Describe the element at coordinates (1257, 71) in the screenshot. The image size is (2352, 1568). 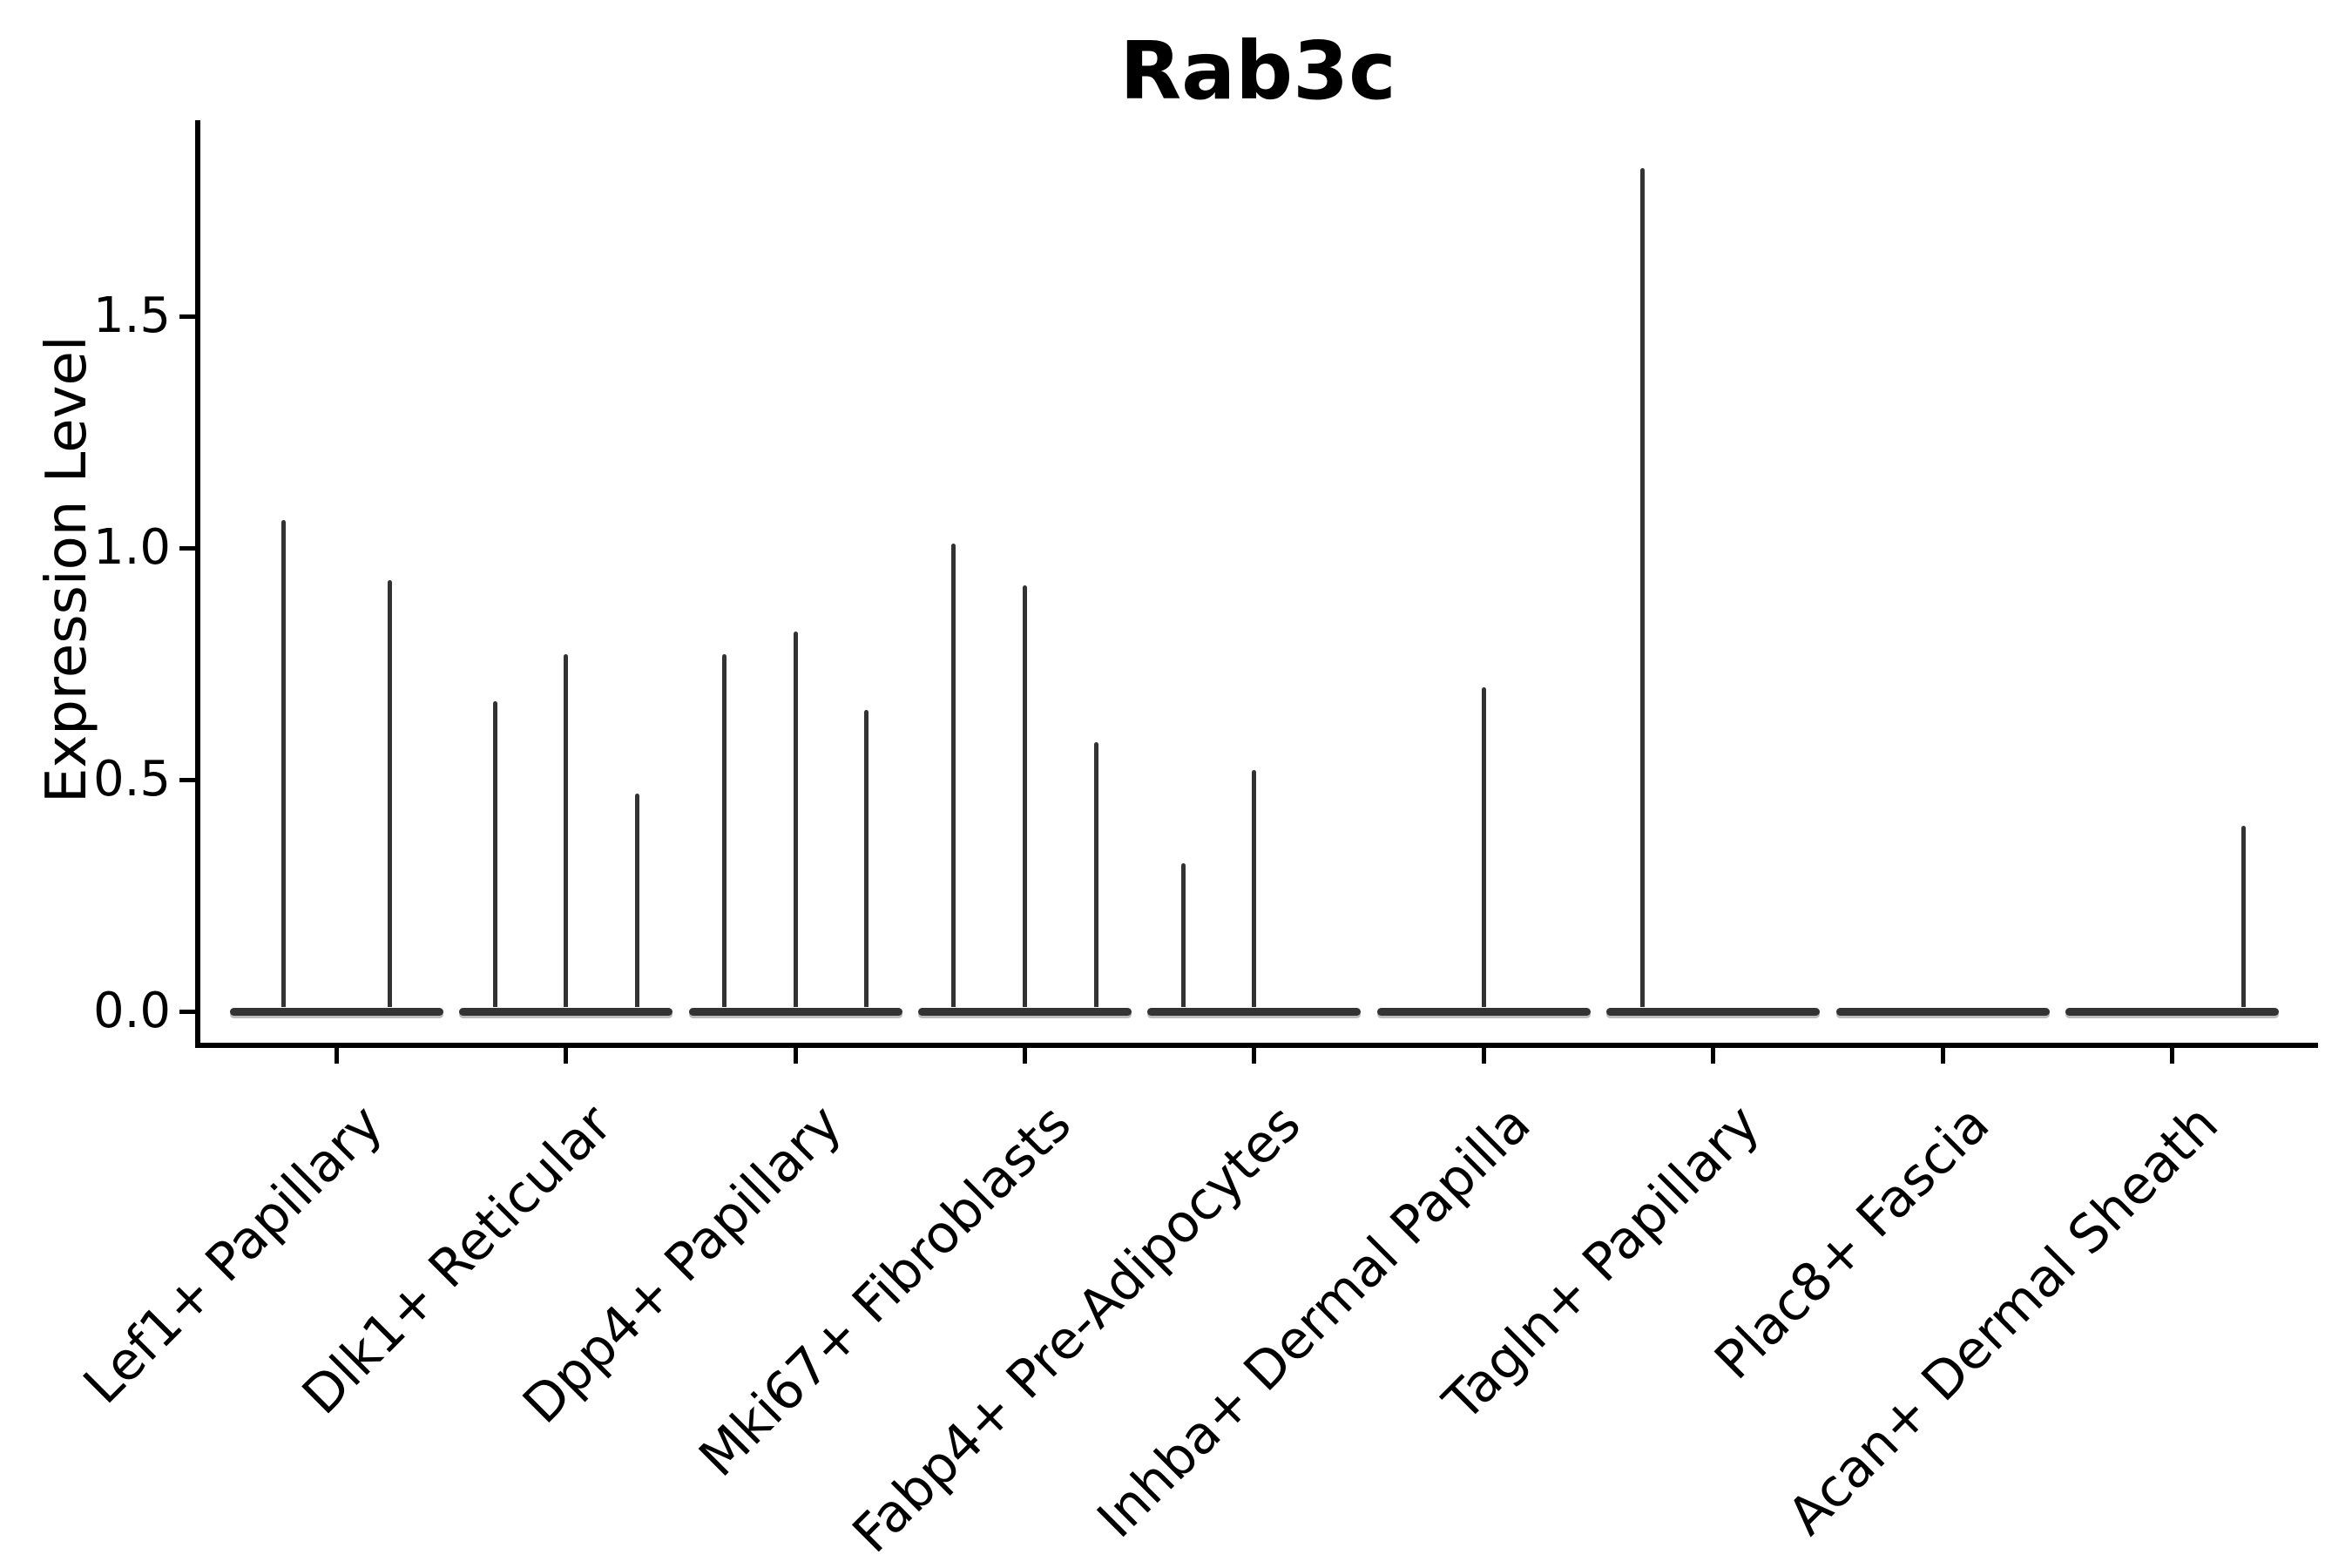
I see `chart-title: Rab3c` at that location.